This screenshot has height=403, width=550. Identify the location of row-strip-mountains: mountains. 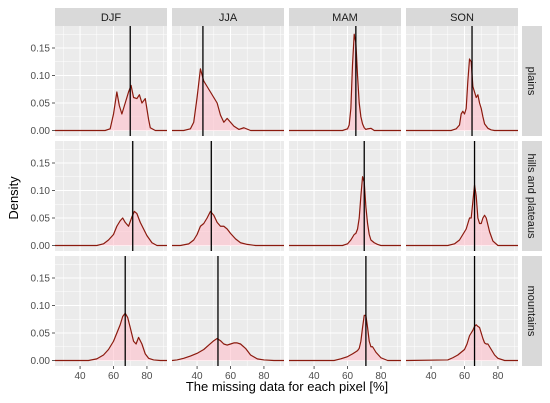
(532, 311).